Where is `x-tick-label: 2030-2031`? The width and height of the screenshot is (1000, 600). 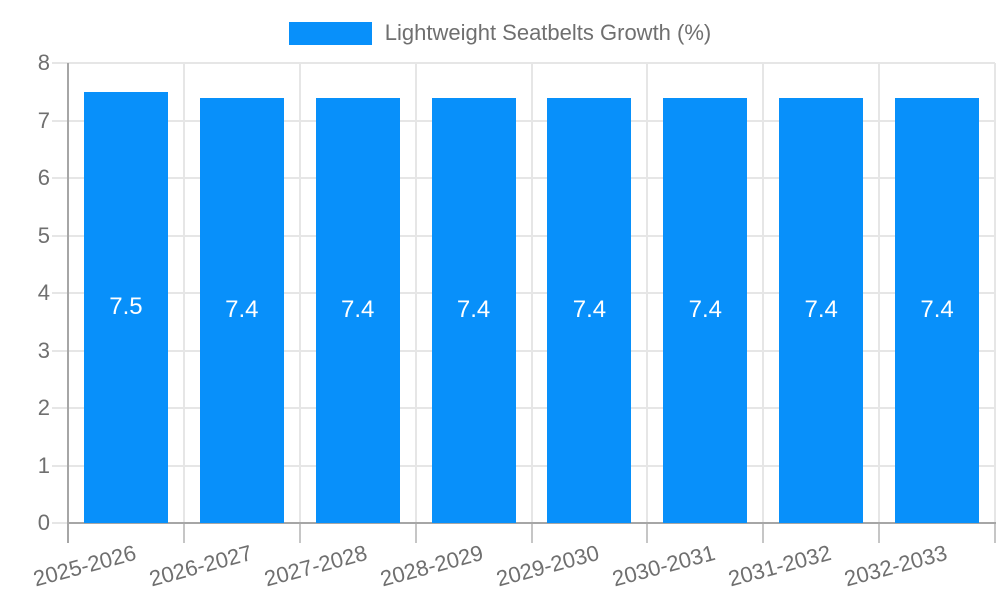 x-tick-label: 2030-2031 is located at coordinates (663, 566).